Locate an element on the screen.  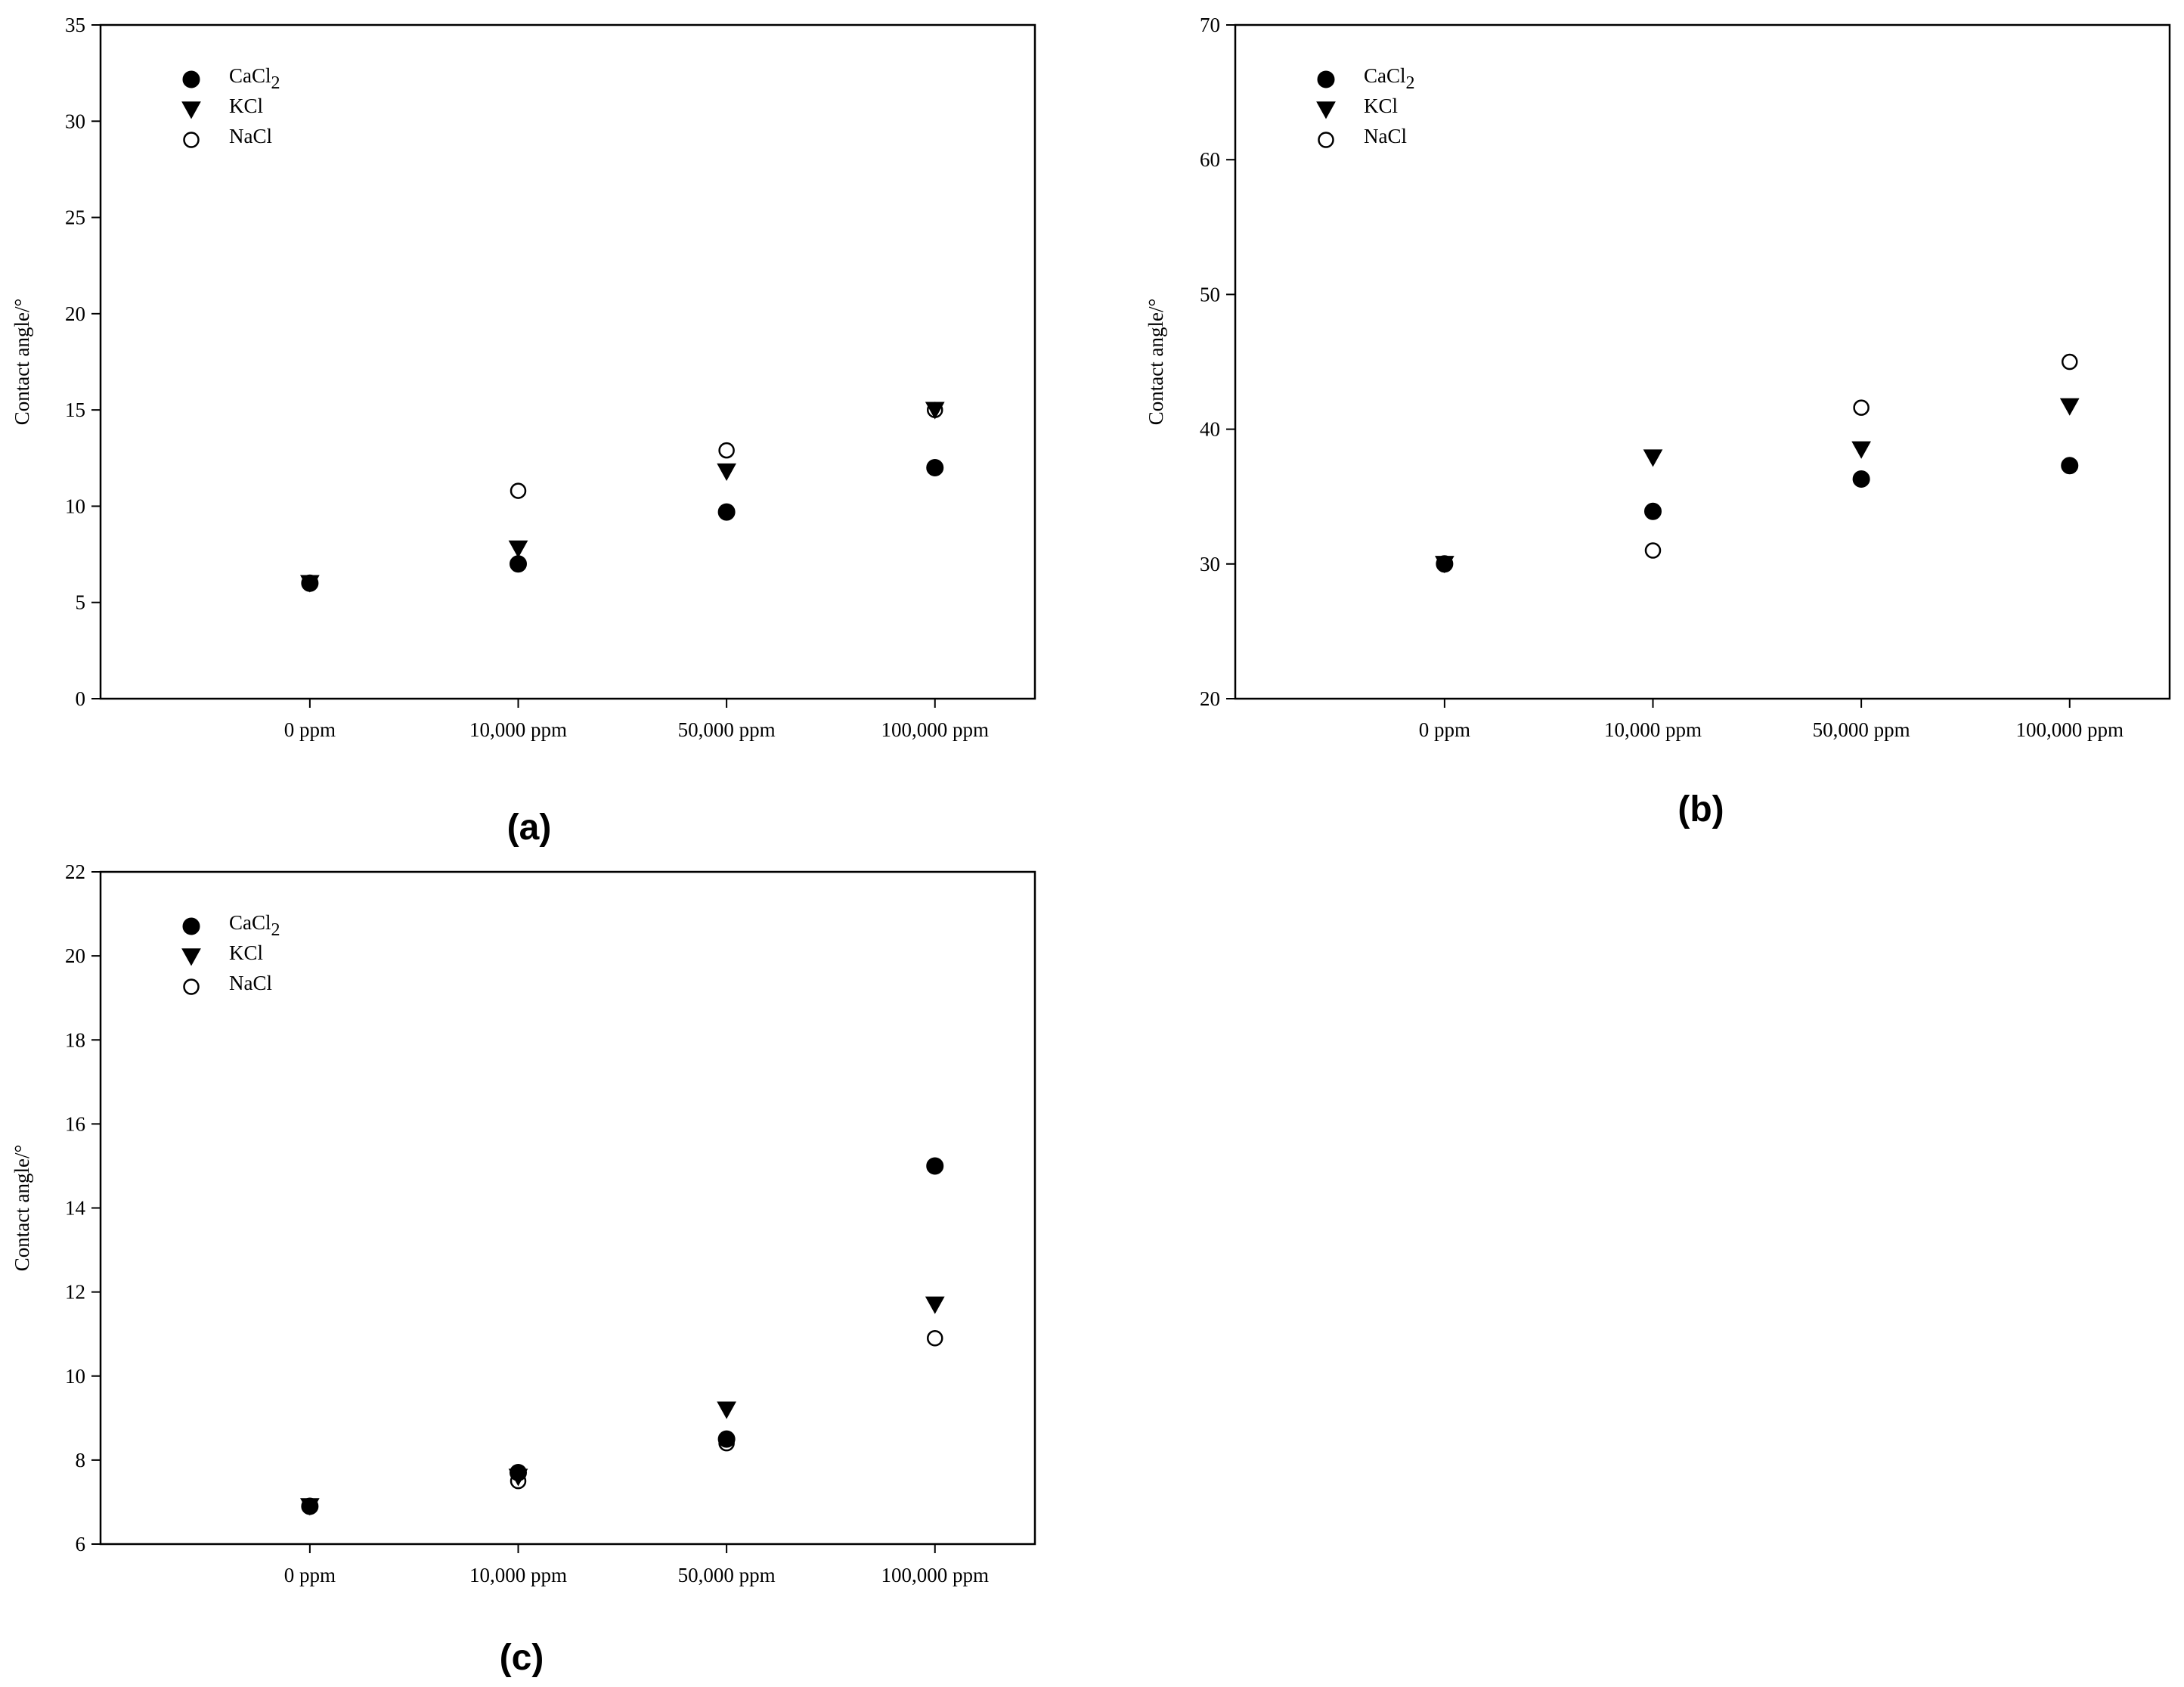
y-tick-label: 50 is located at coordinates (1210, 294).